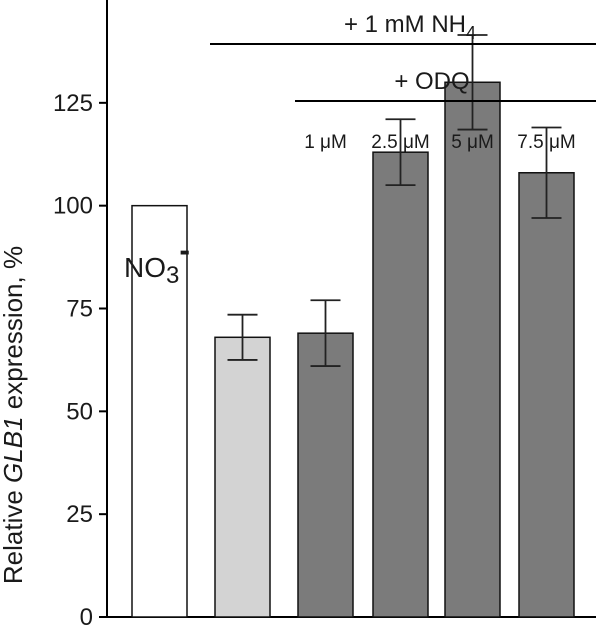  I want to click on y-tick-label-100: 100, so click(73, 206).